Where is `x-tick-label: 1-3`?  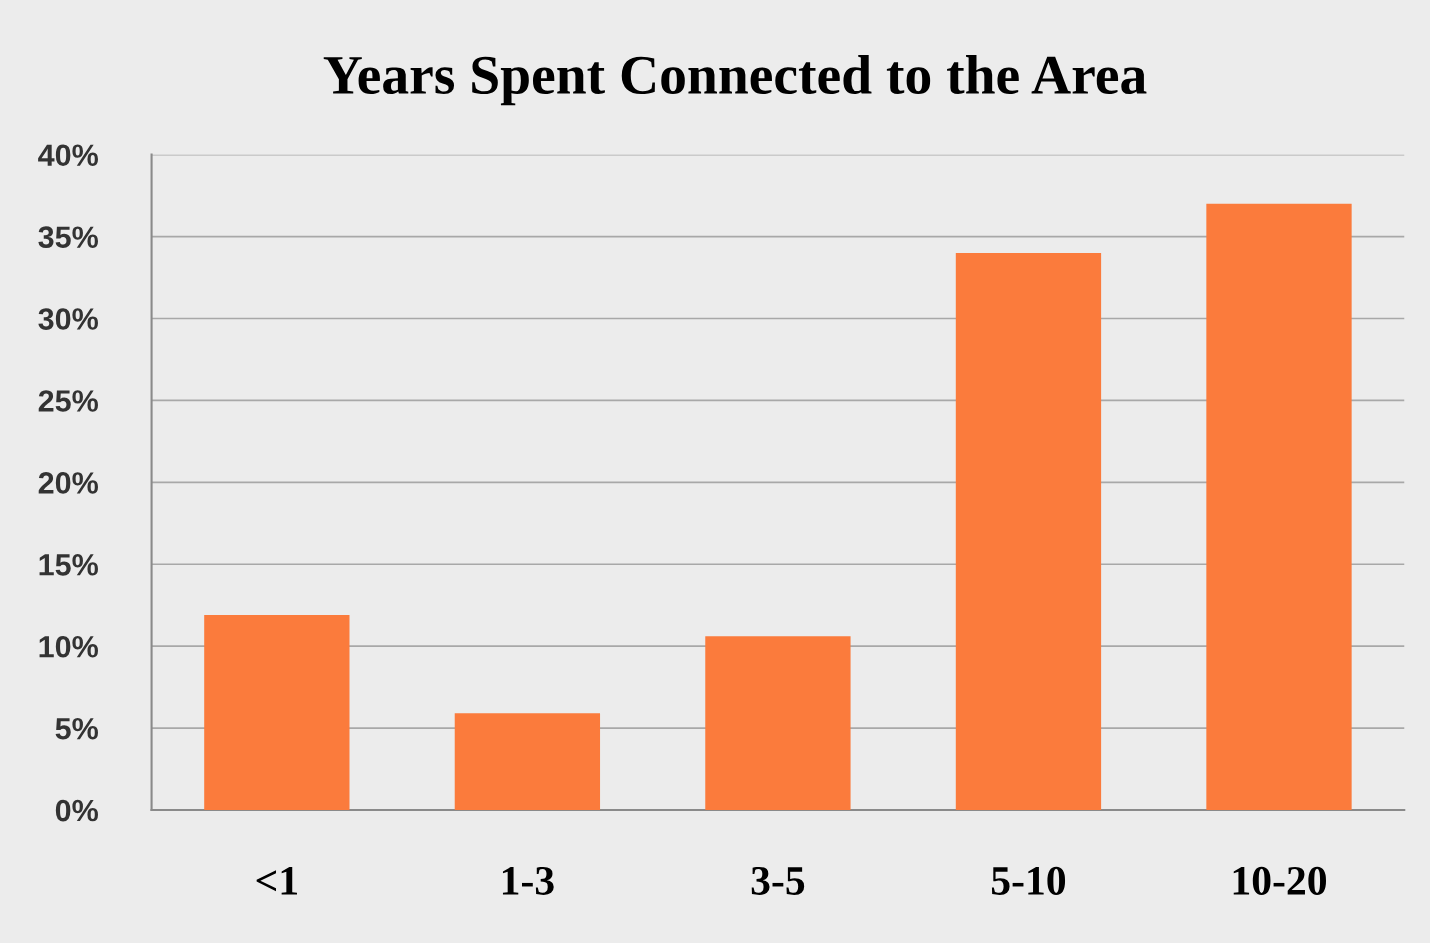
x-tick-label: 1-3 is located at coordinates (528, 880).